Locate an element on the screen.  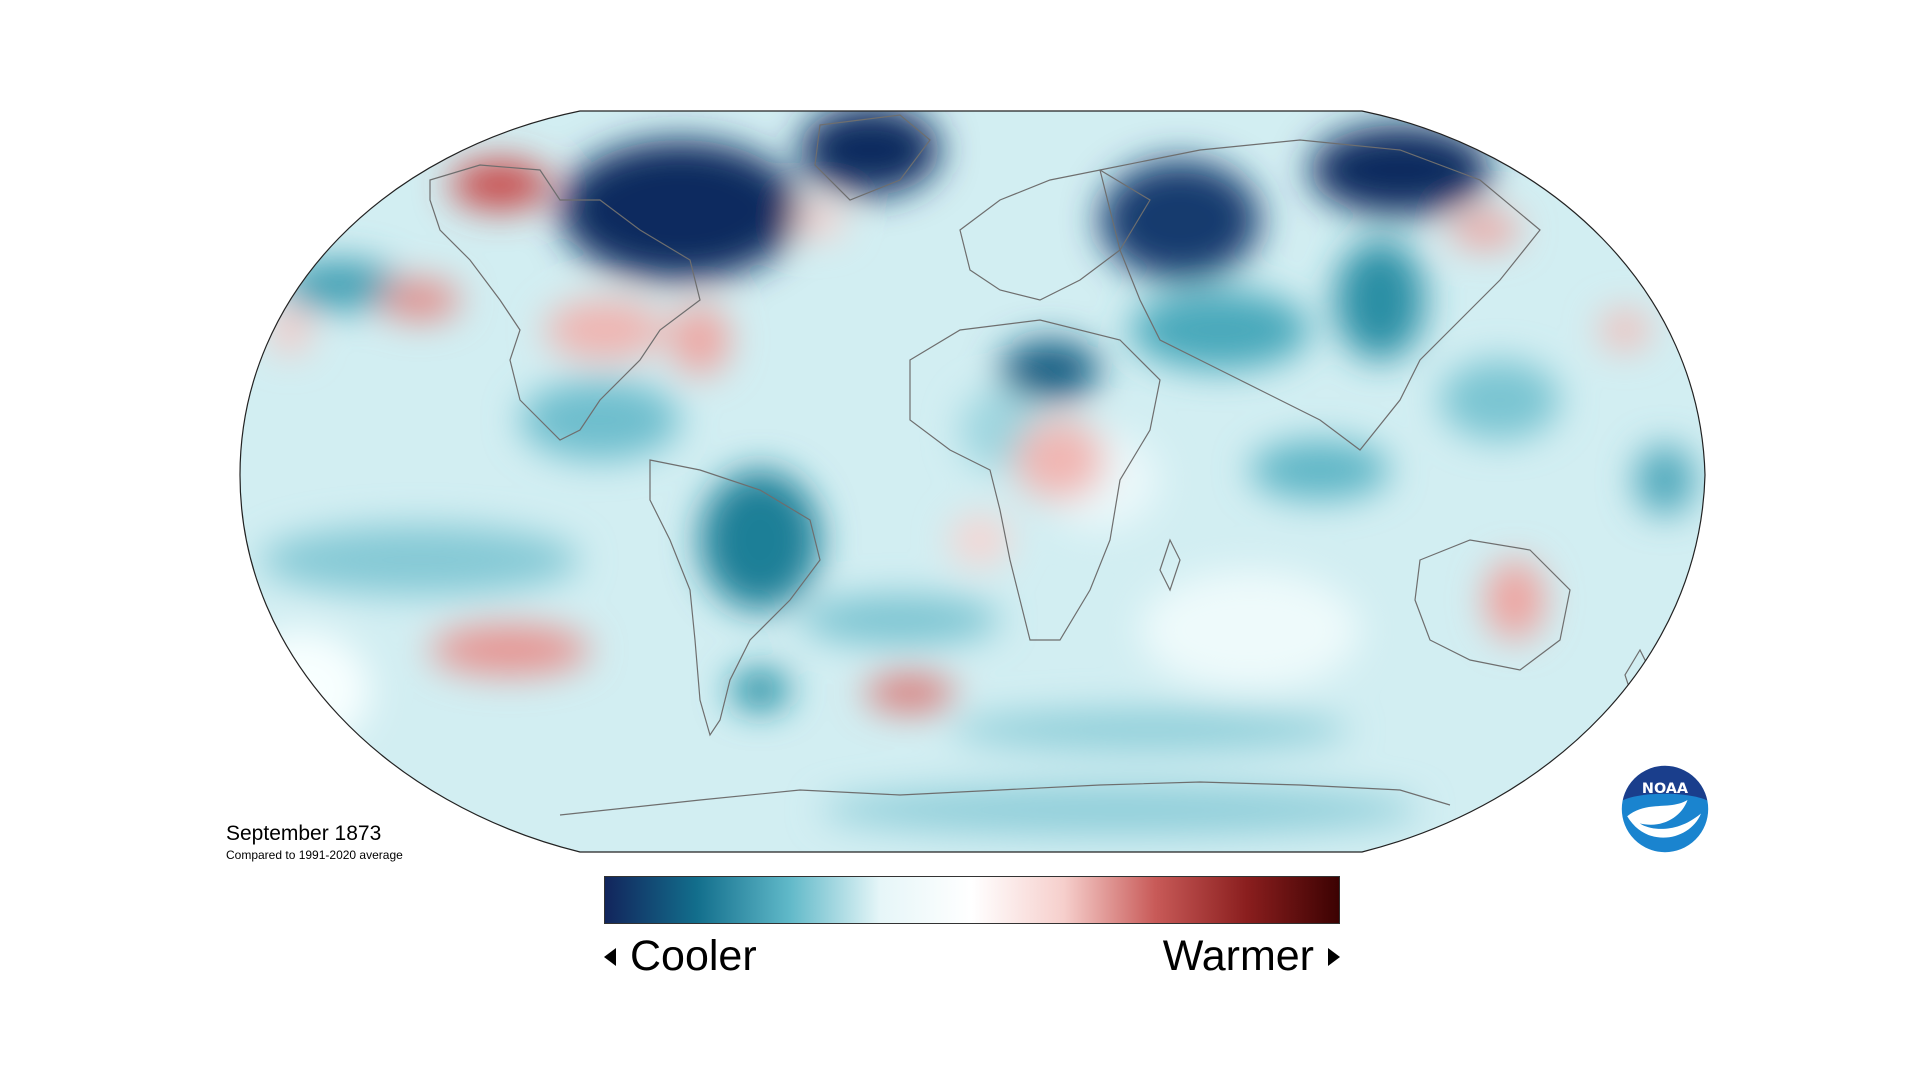
color-scale-bar is located at coordinates (972, 900).